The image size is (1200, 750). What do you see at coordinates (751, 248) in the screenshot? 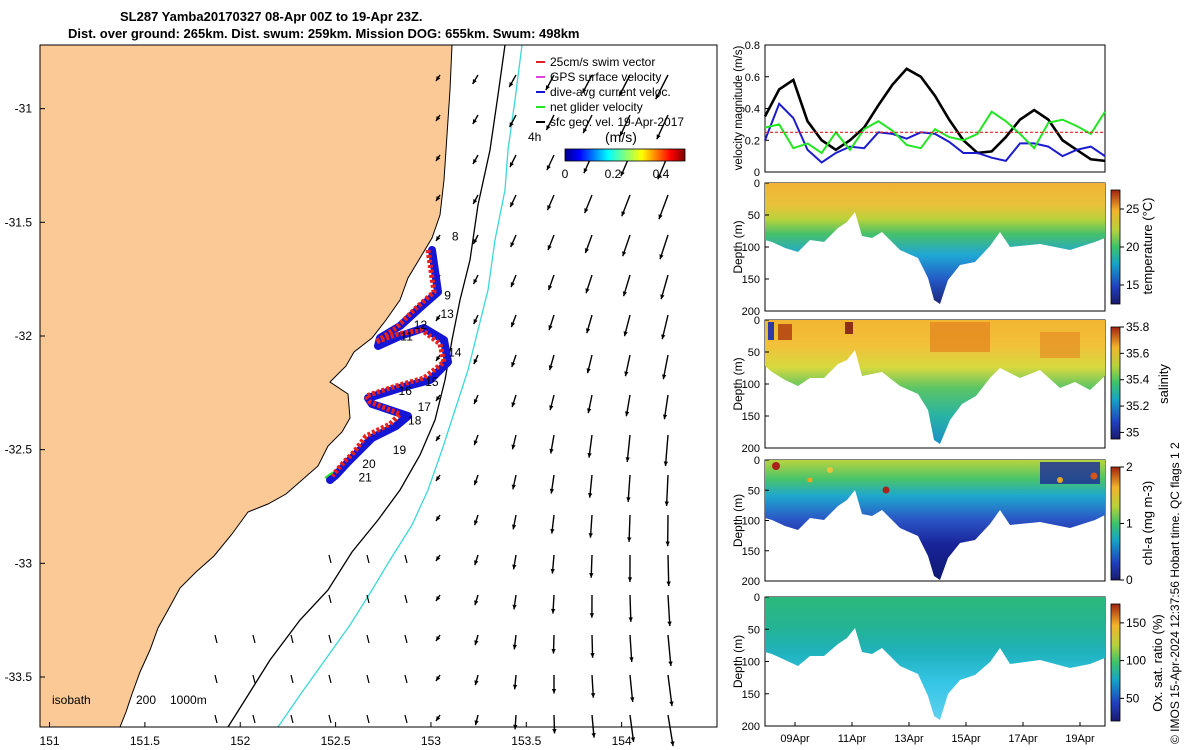
I see `depth-tick-label: 100` at bounding box center [751, 248].